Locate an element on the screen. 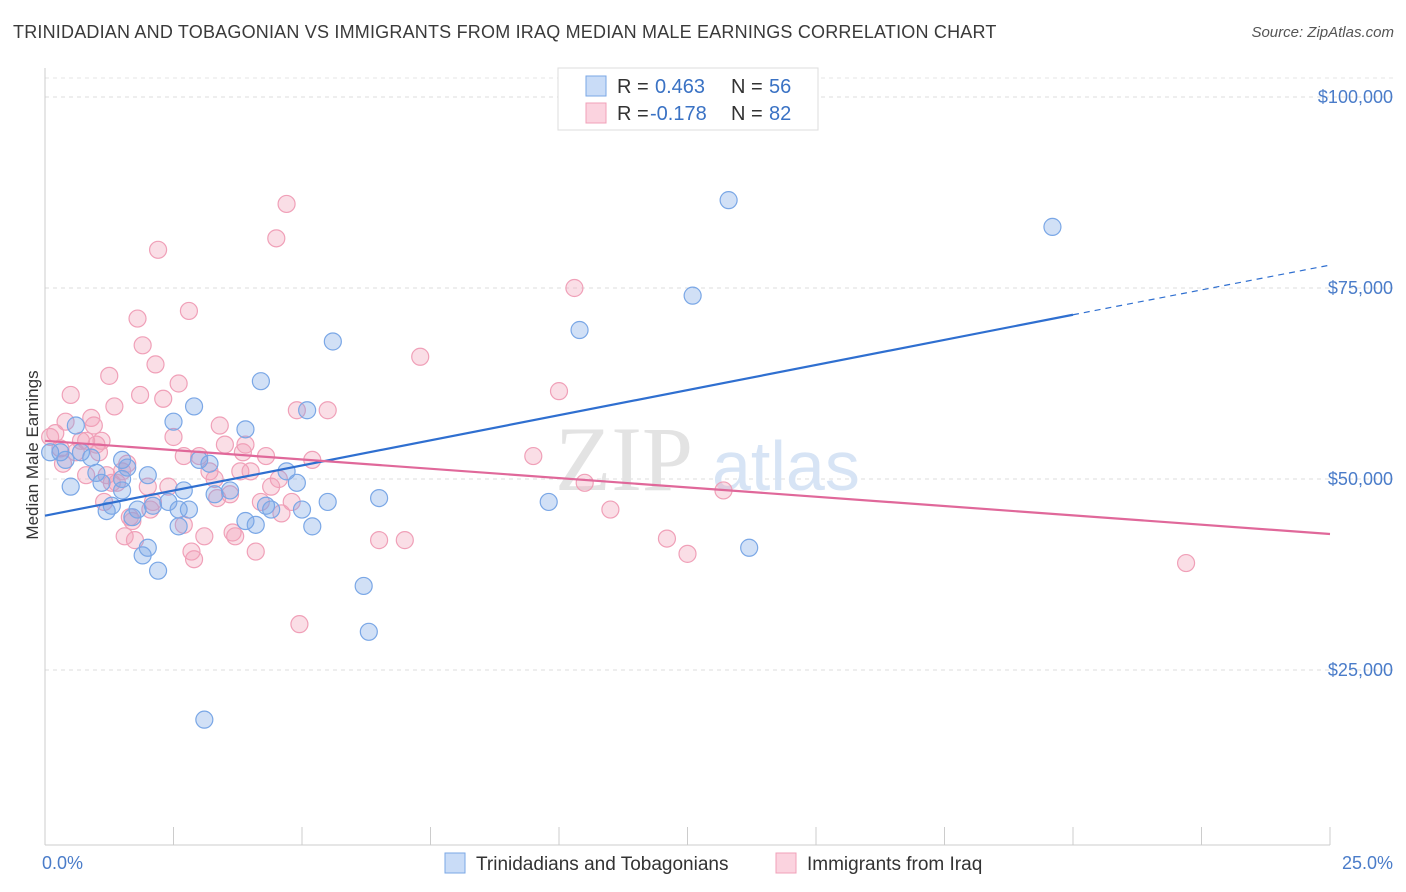 The image size is (1406, 892). x-tick-label-0: 0.0% is located at coordinates (62, 863).